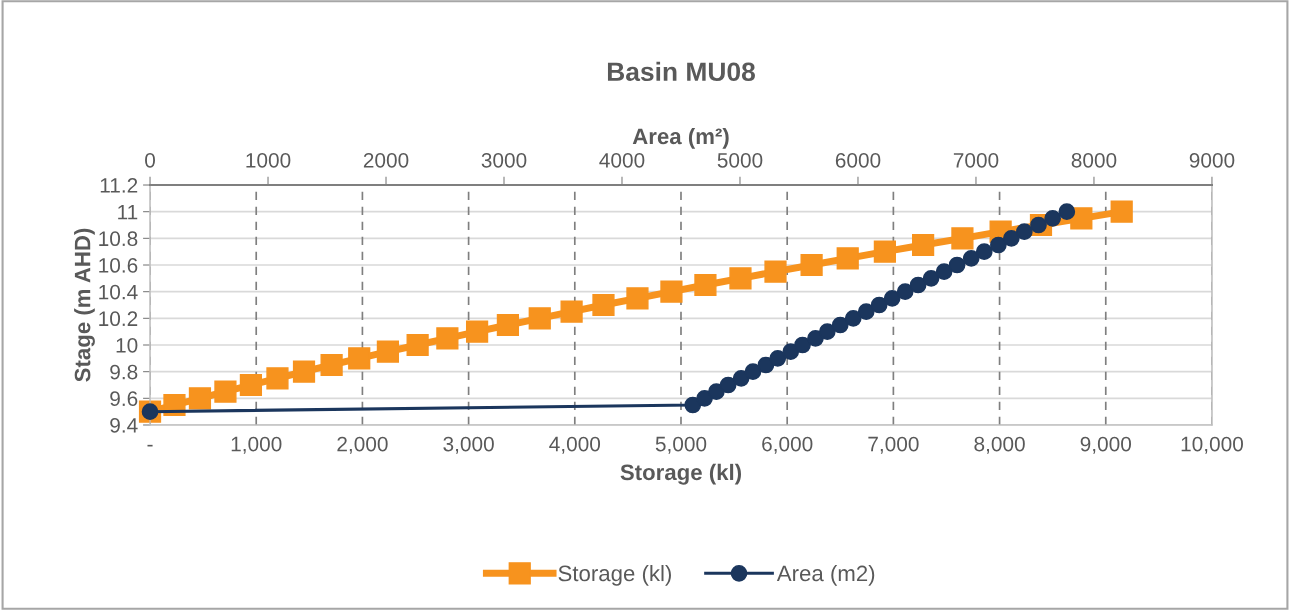  What do you see at coordinates (118, 239) in the screenshot?
I see `y-tick-label: 10.8` at bounding box center [118, 239].